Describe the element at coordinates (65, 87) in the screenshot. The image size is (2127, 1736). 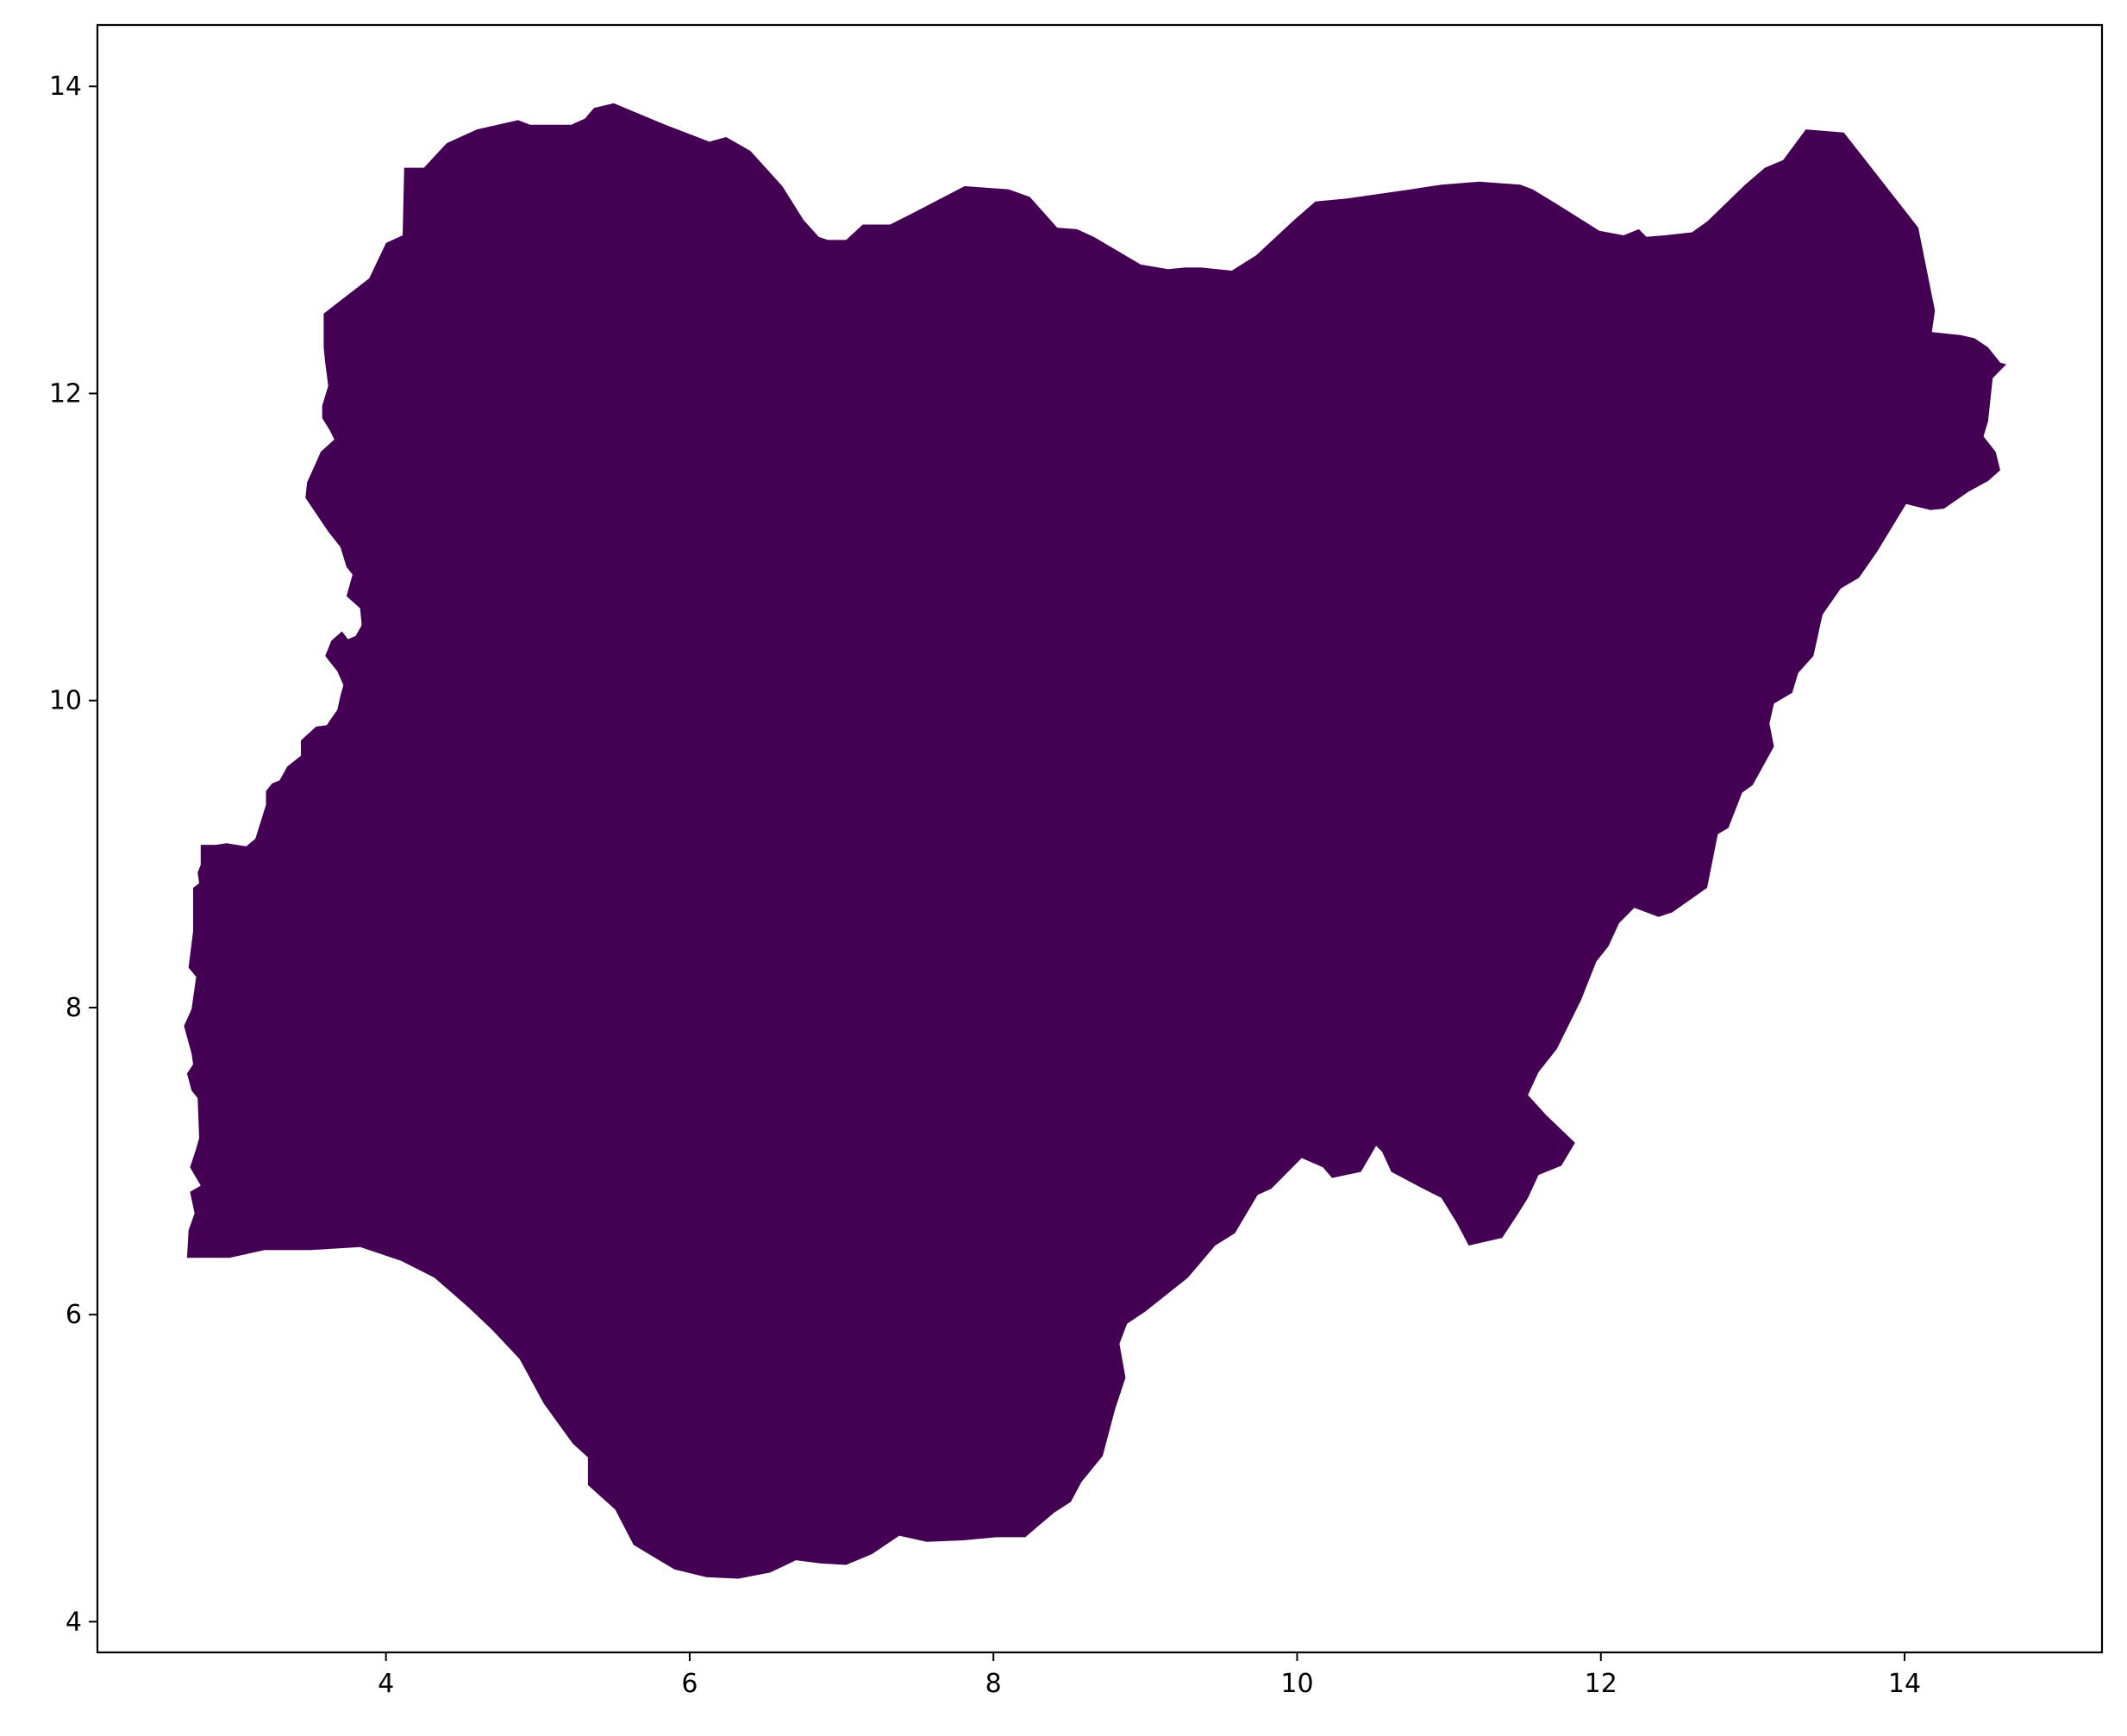
I see `y-tick-label: 14` at that location.